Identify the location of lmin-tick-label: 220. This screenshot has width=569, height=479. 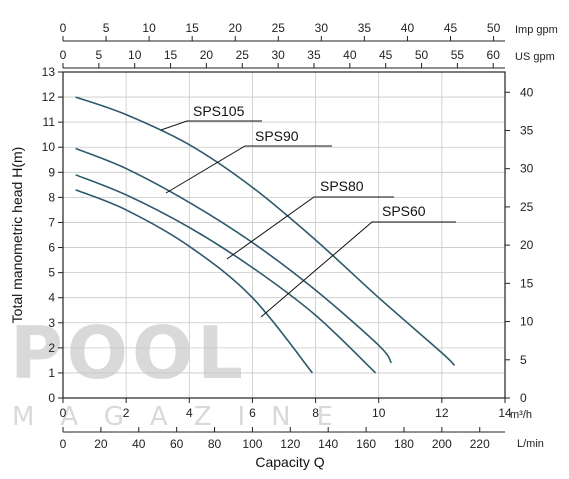
(480, 444).